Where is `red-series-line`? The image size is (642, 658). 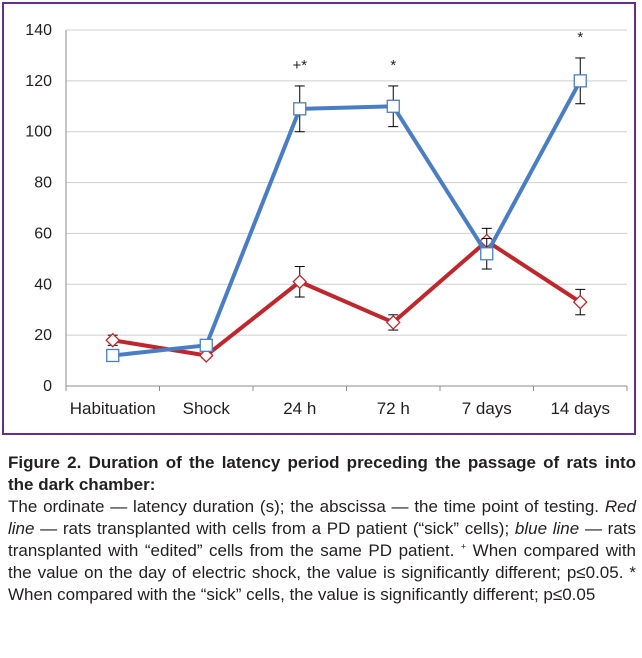 red-series-line is located at coordinates (347, 298).